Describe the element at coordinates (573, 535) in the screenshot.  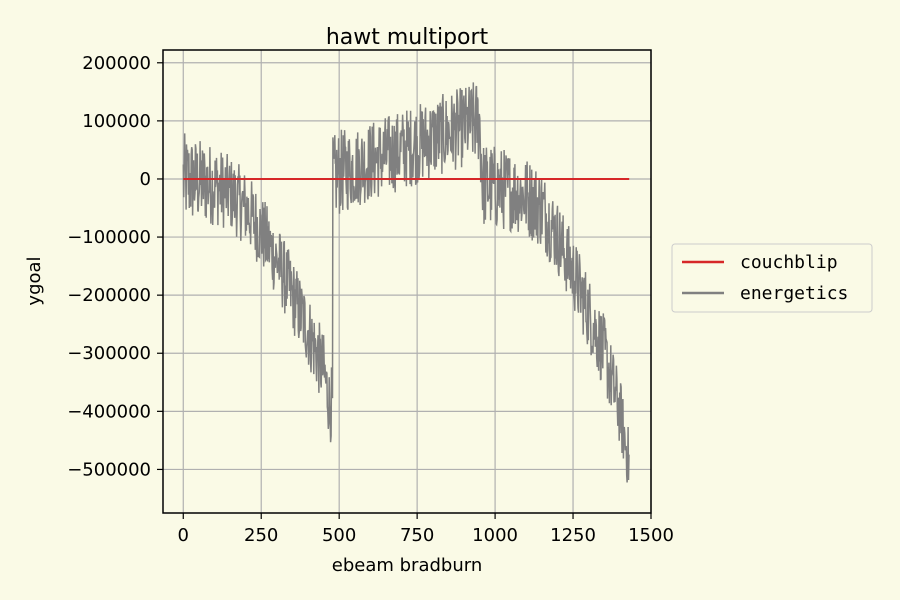
I see `x-tick-label: 1250` at that location.